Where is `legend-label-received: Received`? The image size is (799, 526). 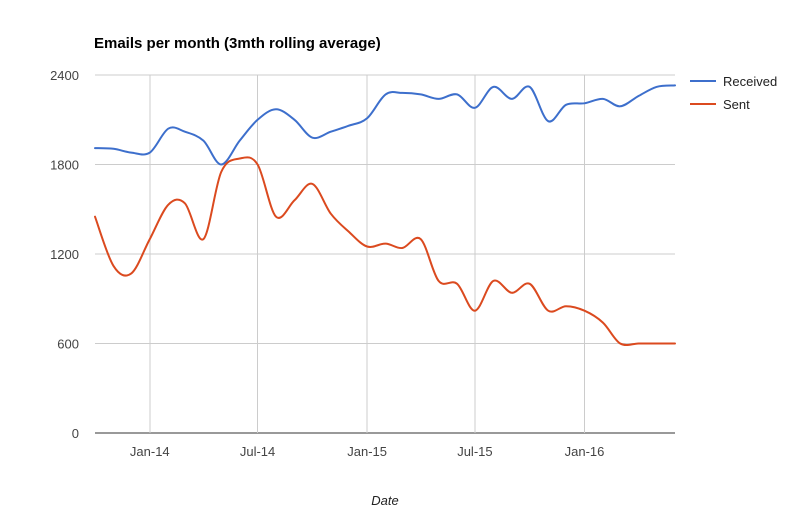
legend-label-received: Received is located at coordinates (750, 81).